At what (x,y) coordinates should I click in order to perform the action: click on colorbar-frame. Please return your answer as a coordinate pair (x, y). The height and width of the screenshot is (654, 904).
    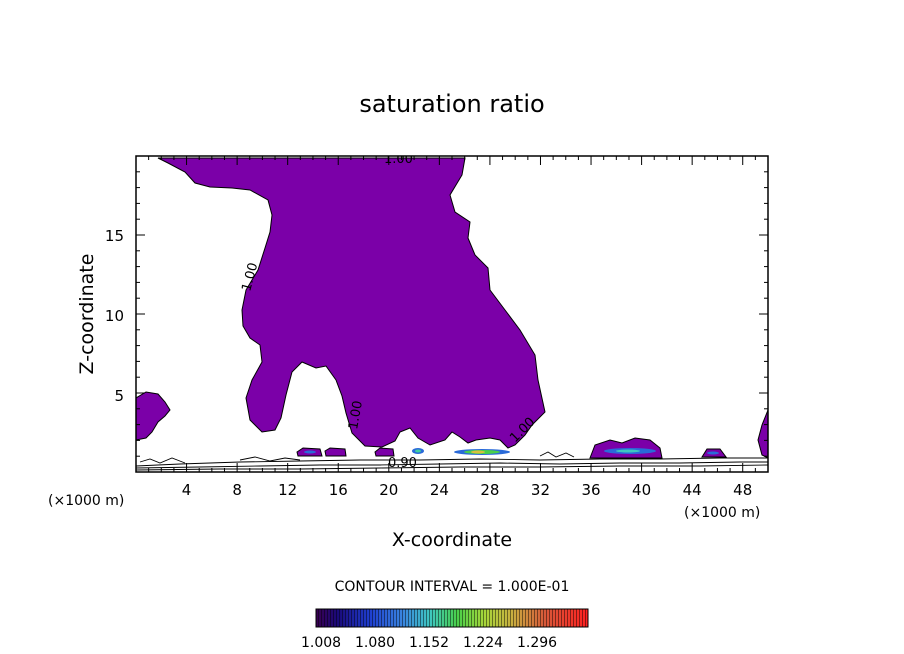
    Looking at the image, I should click on (452, 618).